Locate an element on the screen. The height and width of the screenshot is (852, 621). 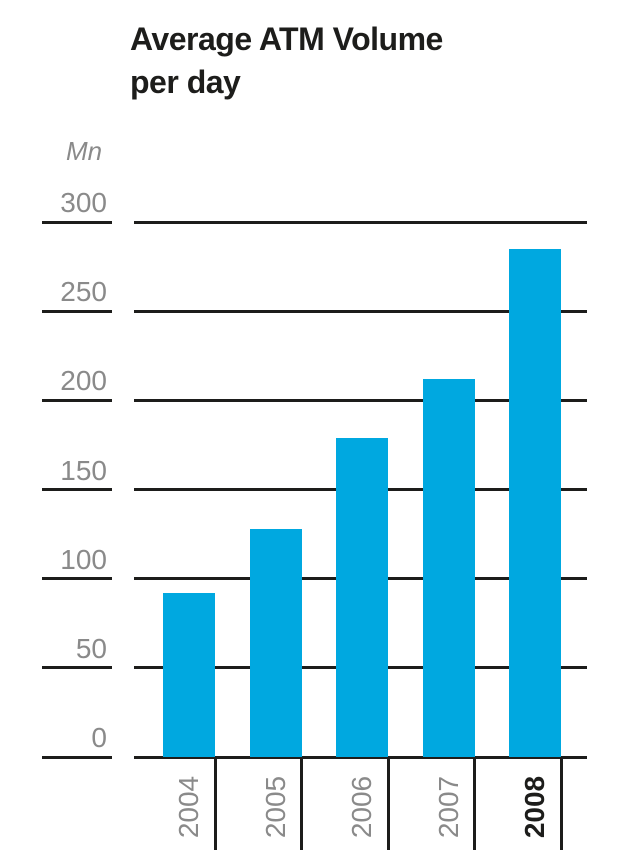
x-axis-baseline is located at coordinates (360, 757).